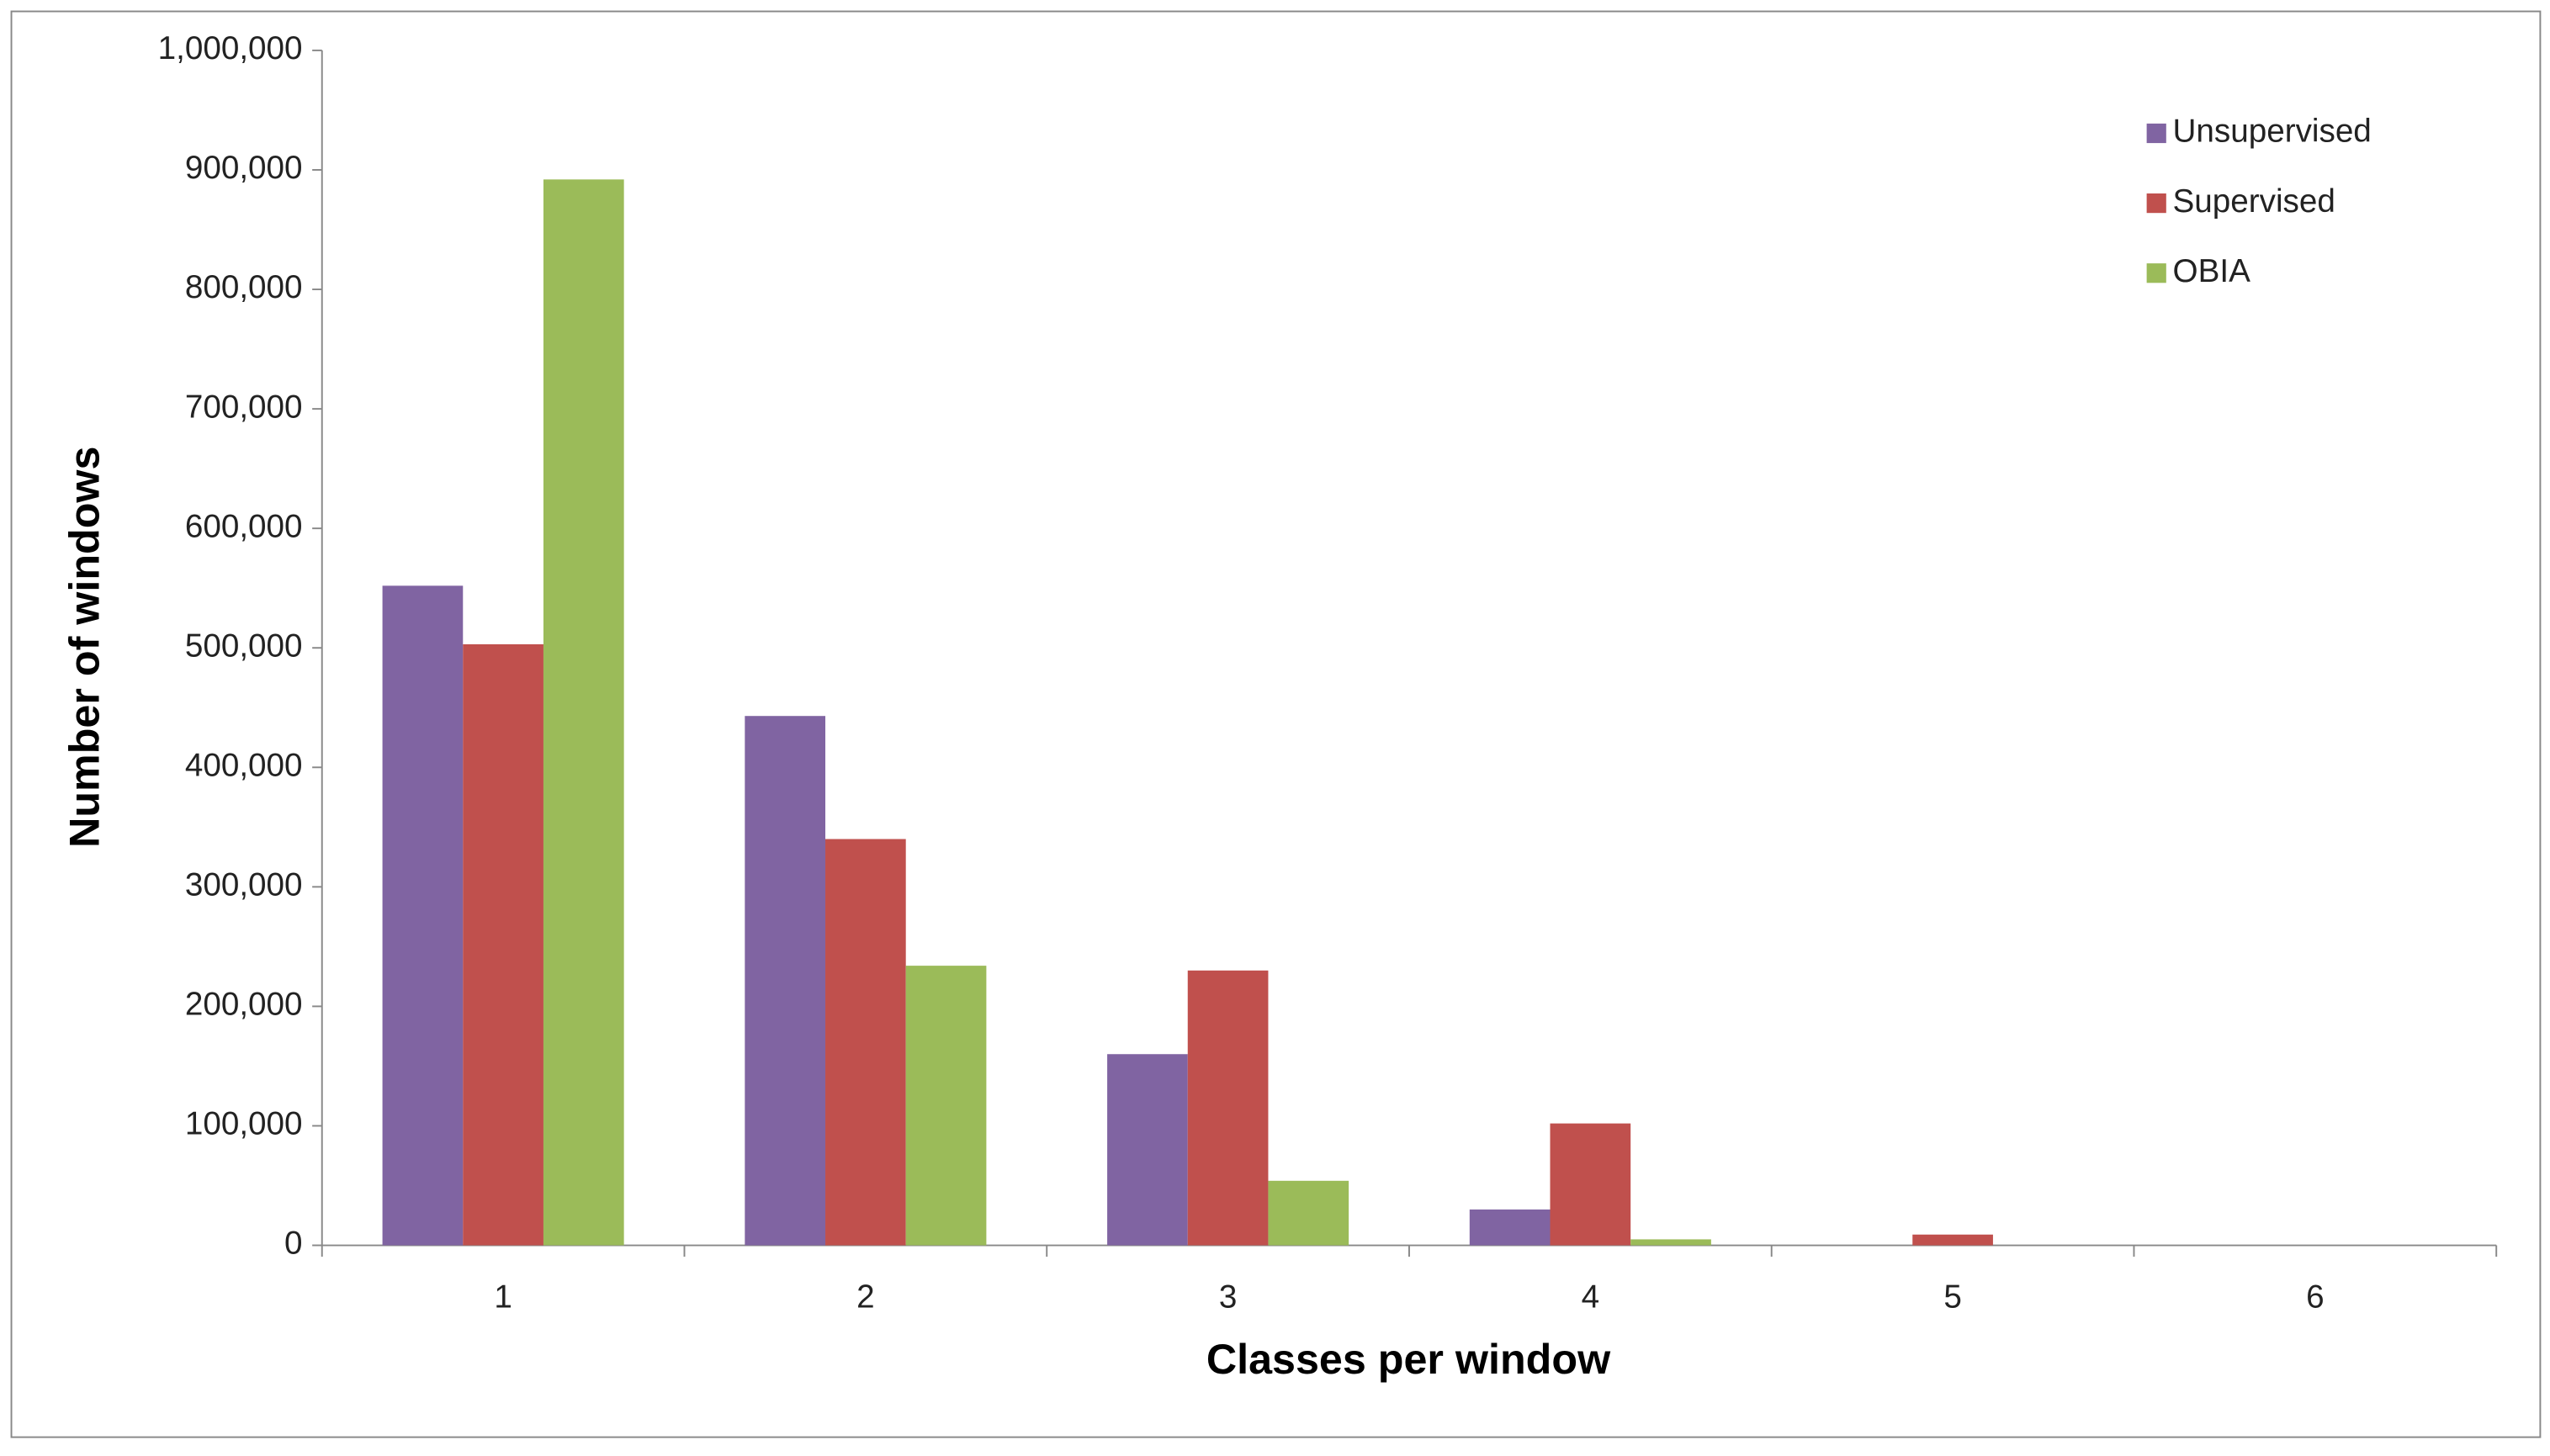 This screenshot has width=2550, height=1456. I want to click on y-tick-label: 900,000, so click(244, 168).